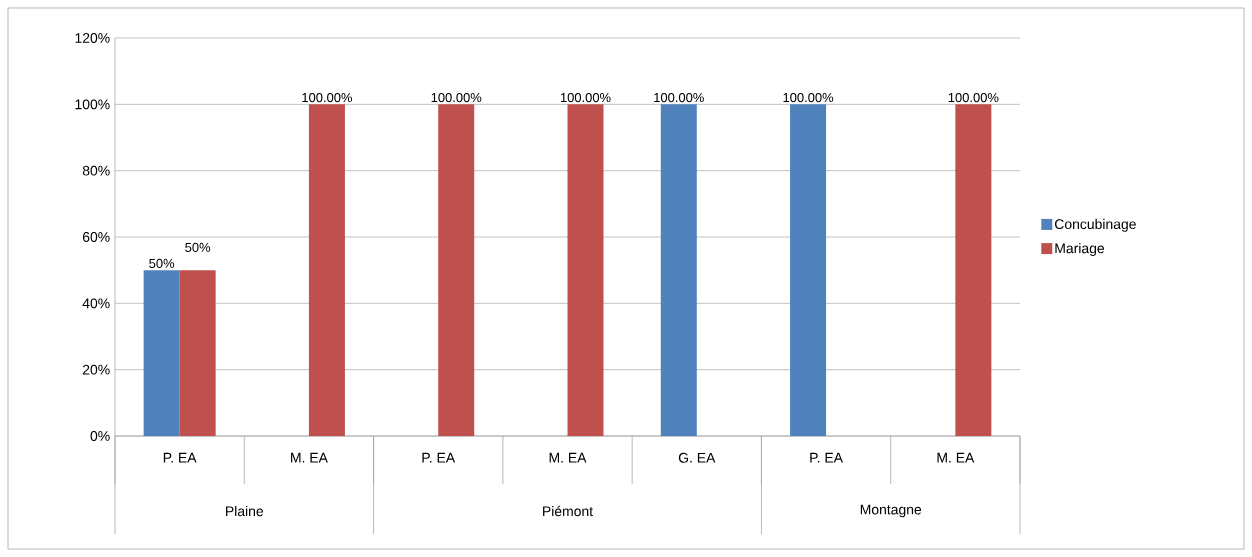  What do you see at coordinates (245, 511) in the screenshot?
I see `text: Plaine` at bounding box center [245, 511].